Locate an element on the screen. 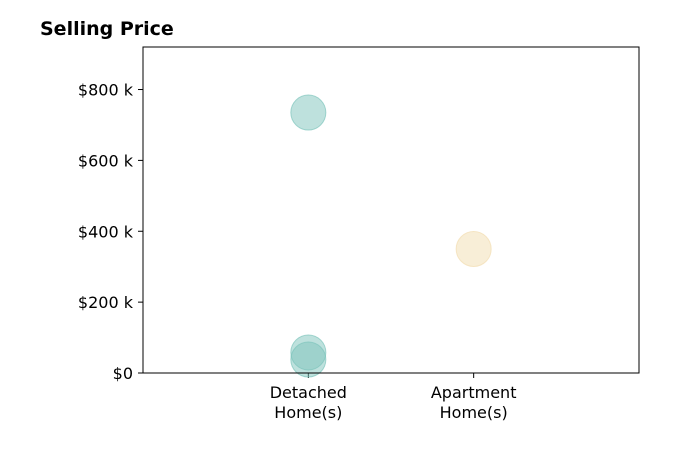 This screenshot has width=679, height=466. y-axis: $0 $200 k $400 k $600 k $800 k is located at coordinates (110, 232).